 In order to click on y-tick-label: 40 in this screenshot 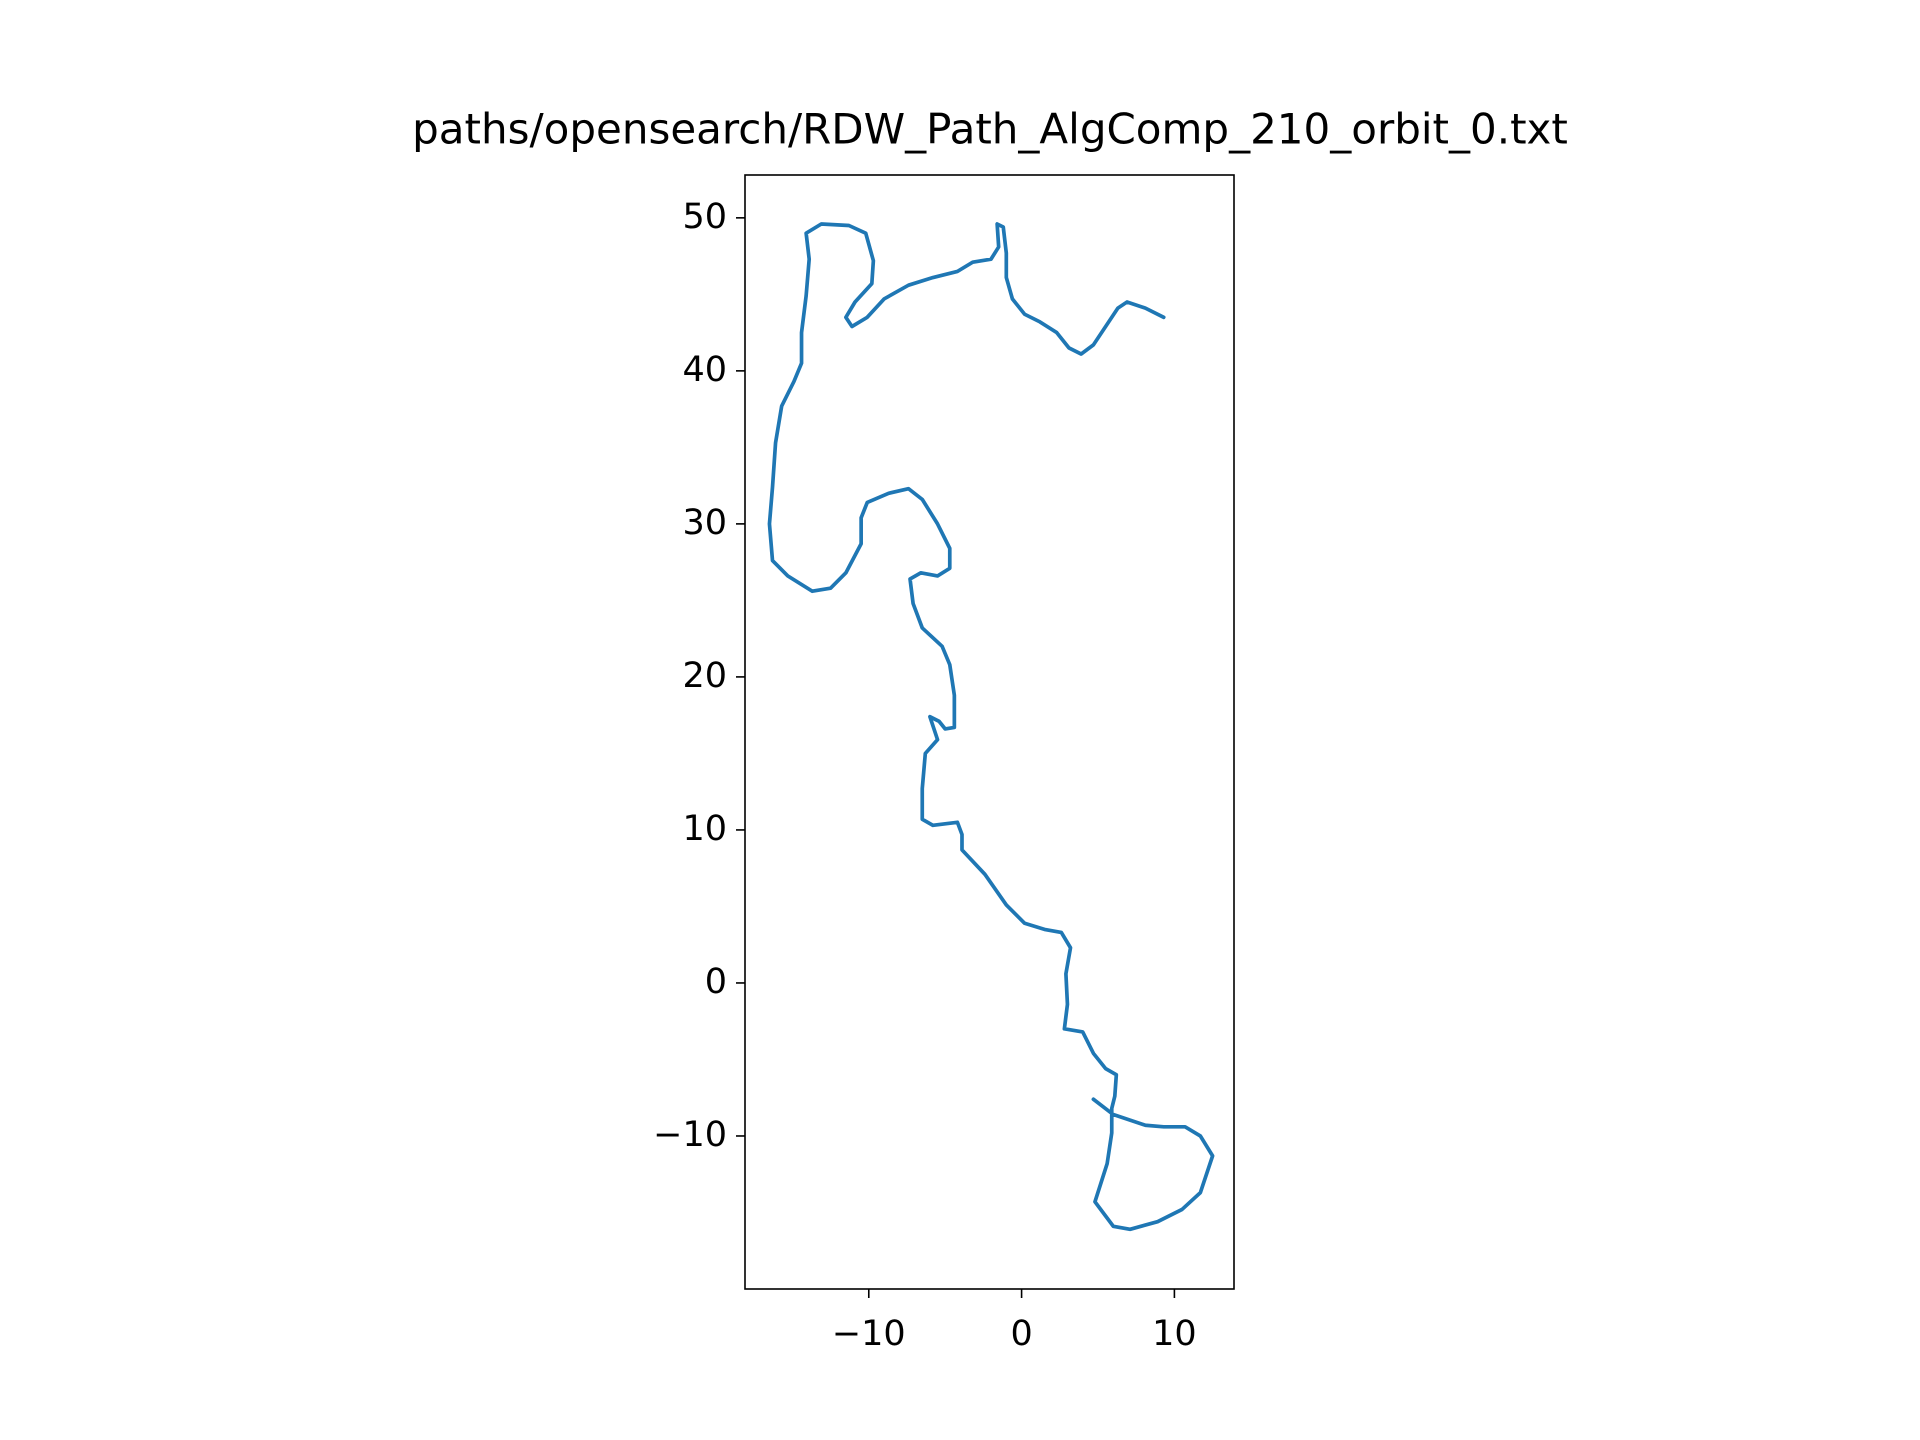, I will do `click(704, 370)`.